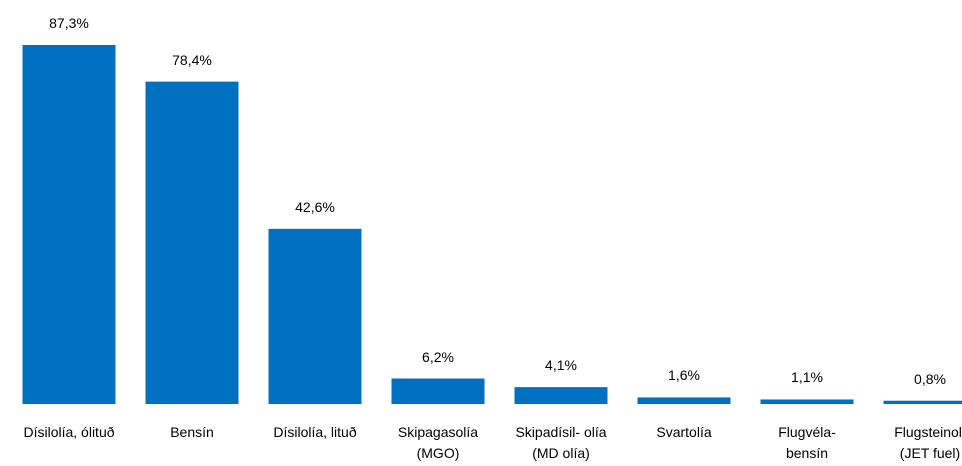 Image resolution: width=962 pixels, height=466 pixels. I want to click on x-tick-label: Bensín, so click(192, 432).